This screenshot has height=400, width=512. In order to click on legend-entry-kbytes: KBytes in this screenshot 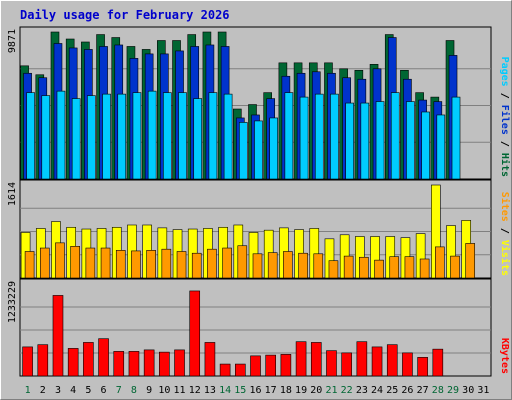, I will do `click(504, 356)`.